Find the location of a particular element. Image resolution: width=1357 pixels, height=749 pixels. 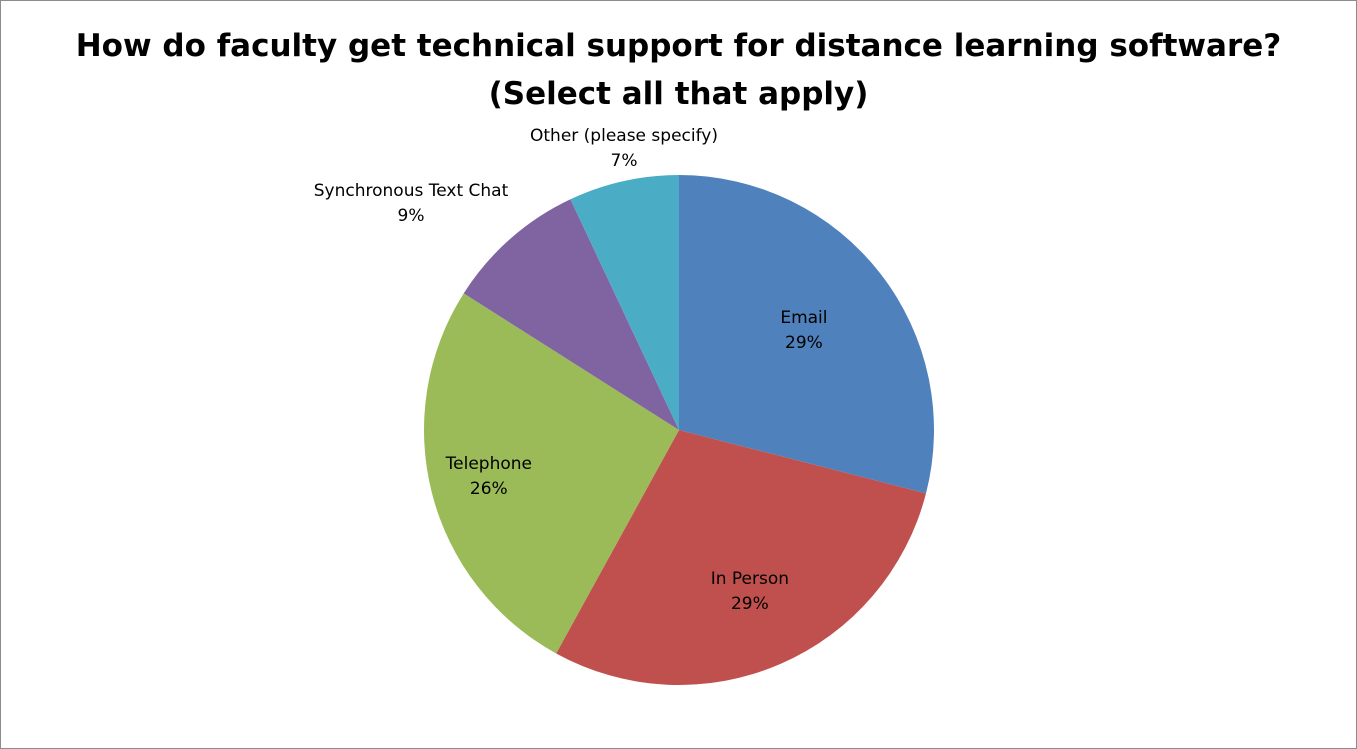

pie-slice-email is located at coordinates (807, 334).